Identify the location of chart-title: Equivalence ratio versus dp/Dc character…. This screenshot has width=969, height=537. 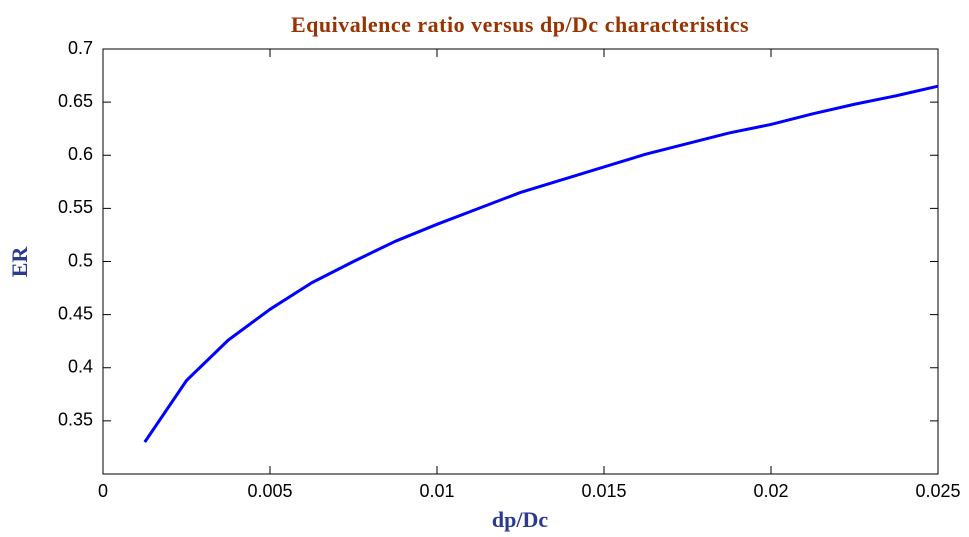
(520, 24).